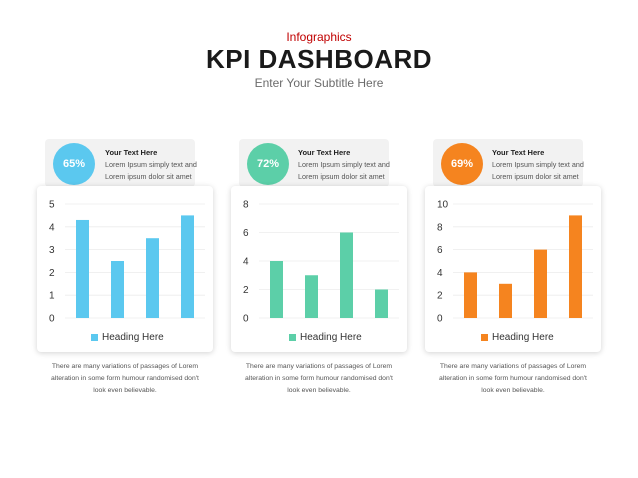 This screenshot has width=638, height=478. What do you see at coordinates (52, 296) in the screenshot?
I see `y-tick-label: 1` at bounding box center [52, 296].